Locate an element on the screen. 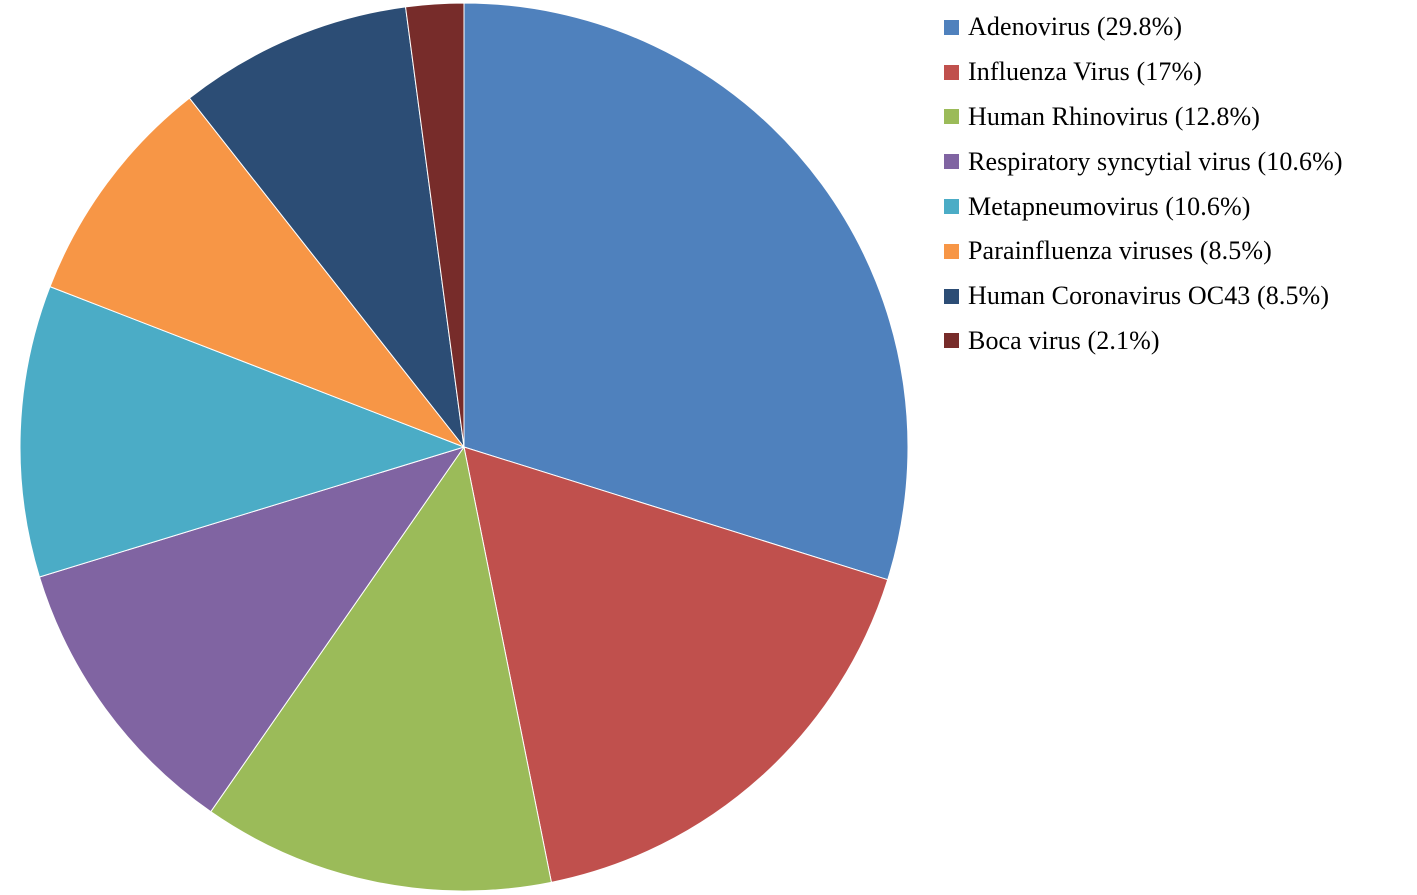 The height and width of the screenshot is (895, 1417). legend-label: Human Coronavirus OC43 (8.5%) is located at coordinates (1149, 296).